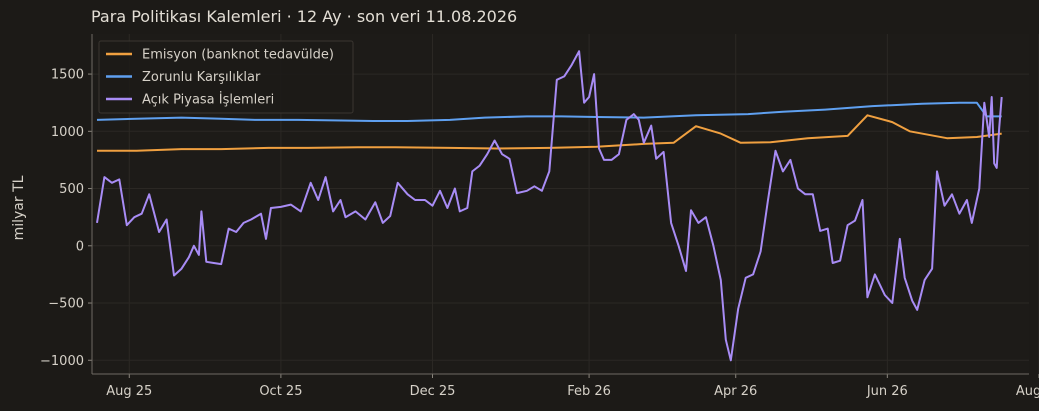  What do you see at coordinates (62, 361) in the screenshot?
I see `y-tick-label: −1000` at bounding box center [62, 361].